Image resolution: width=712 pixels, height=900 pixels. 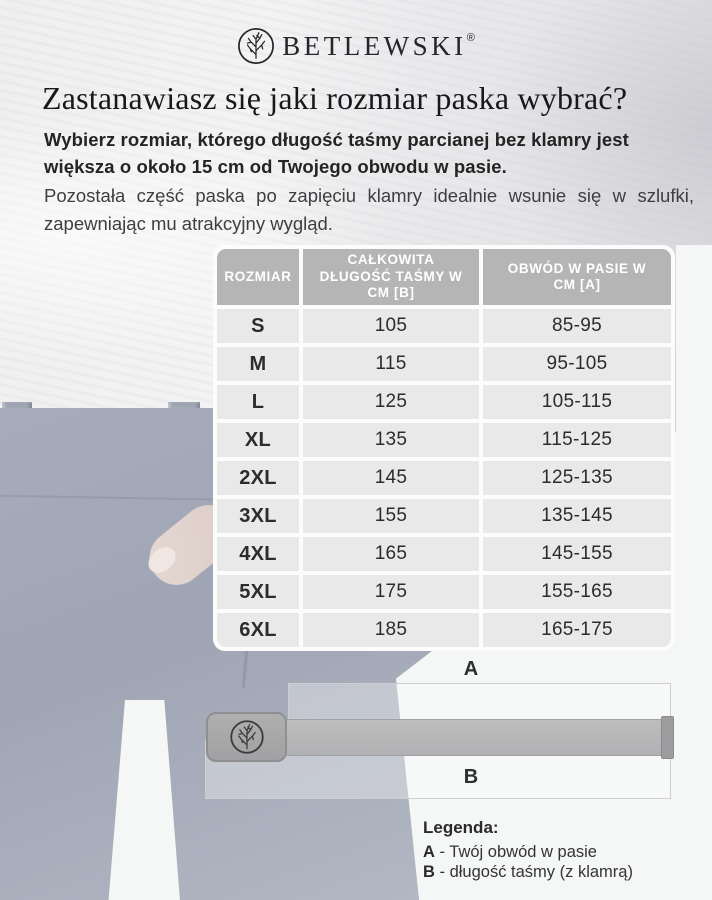 What do you see at coordinates (694, 572) in the screenshot?
I see `right-background-panel` at bounding box center [694, 572].